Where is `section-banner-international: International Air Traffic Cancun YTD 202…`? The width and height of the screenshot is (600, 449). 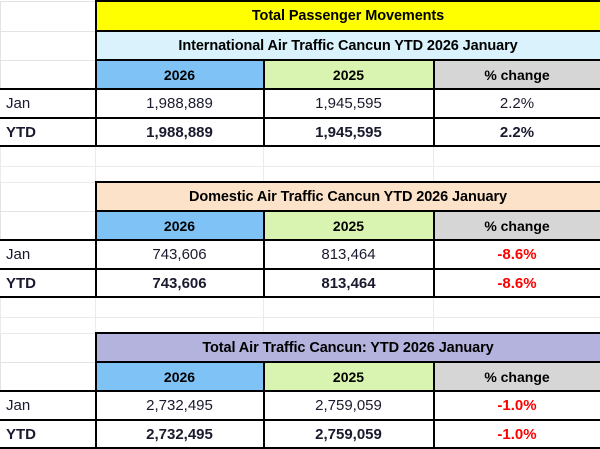
section-banner-international: International Air Traffic Cancun YTD 202… is located at coordinates (348, 45).